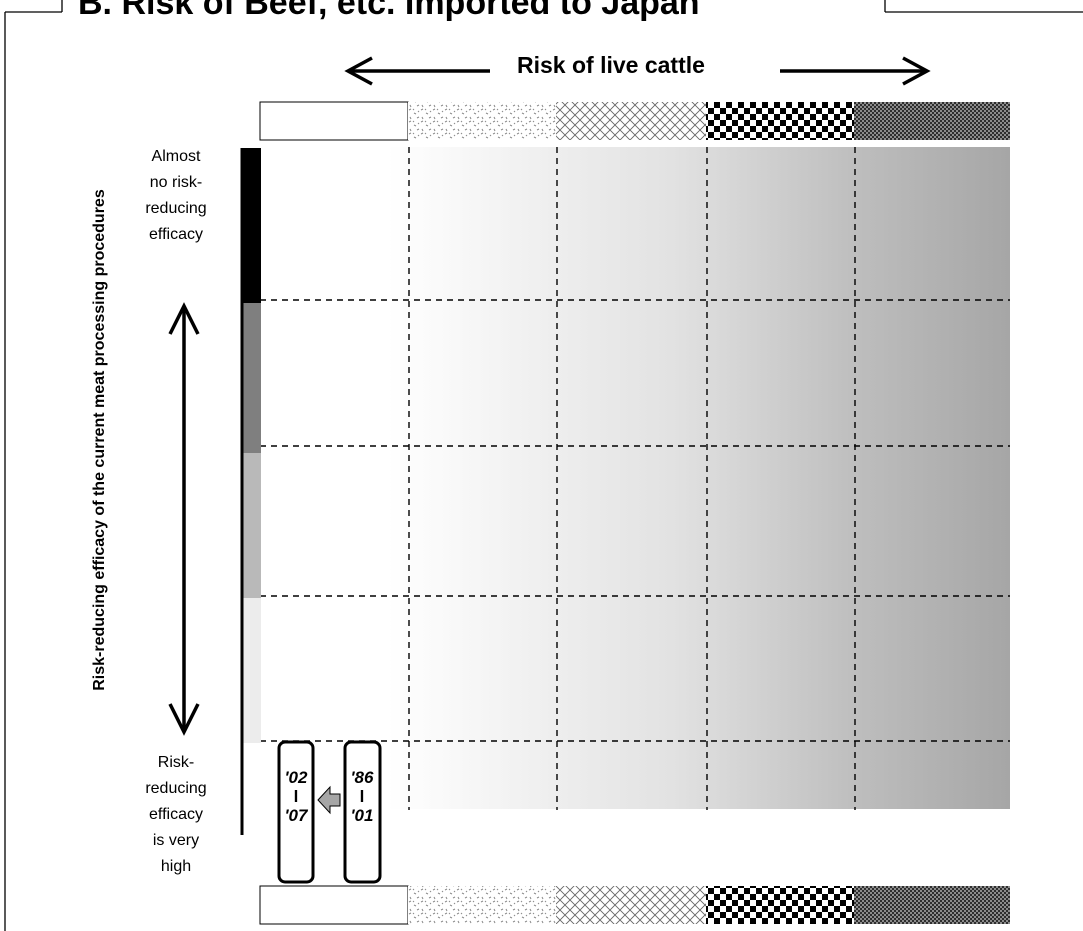 This screenshot has width=1083, height=931. I want to click on period-box-2002-2007, so click(296, 812).